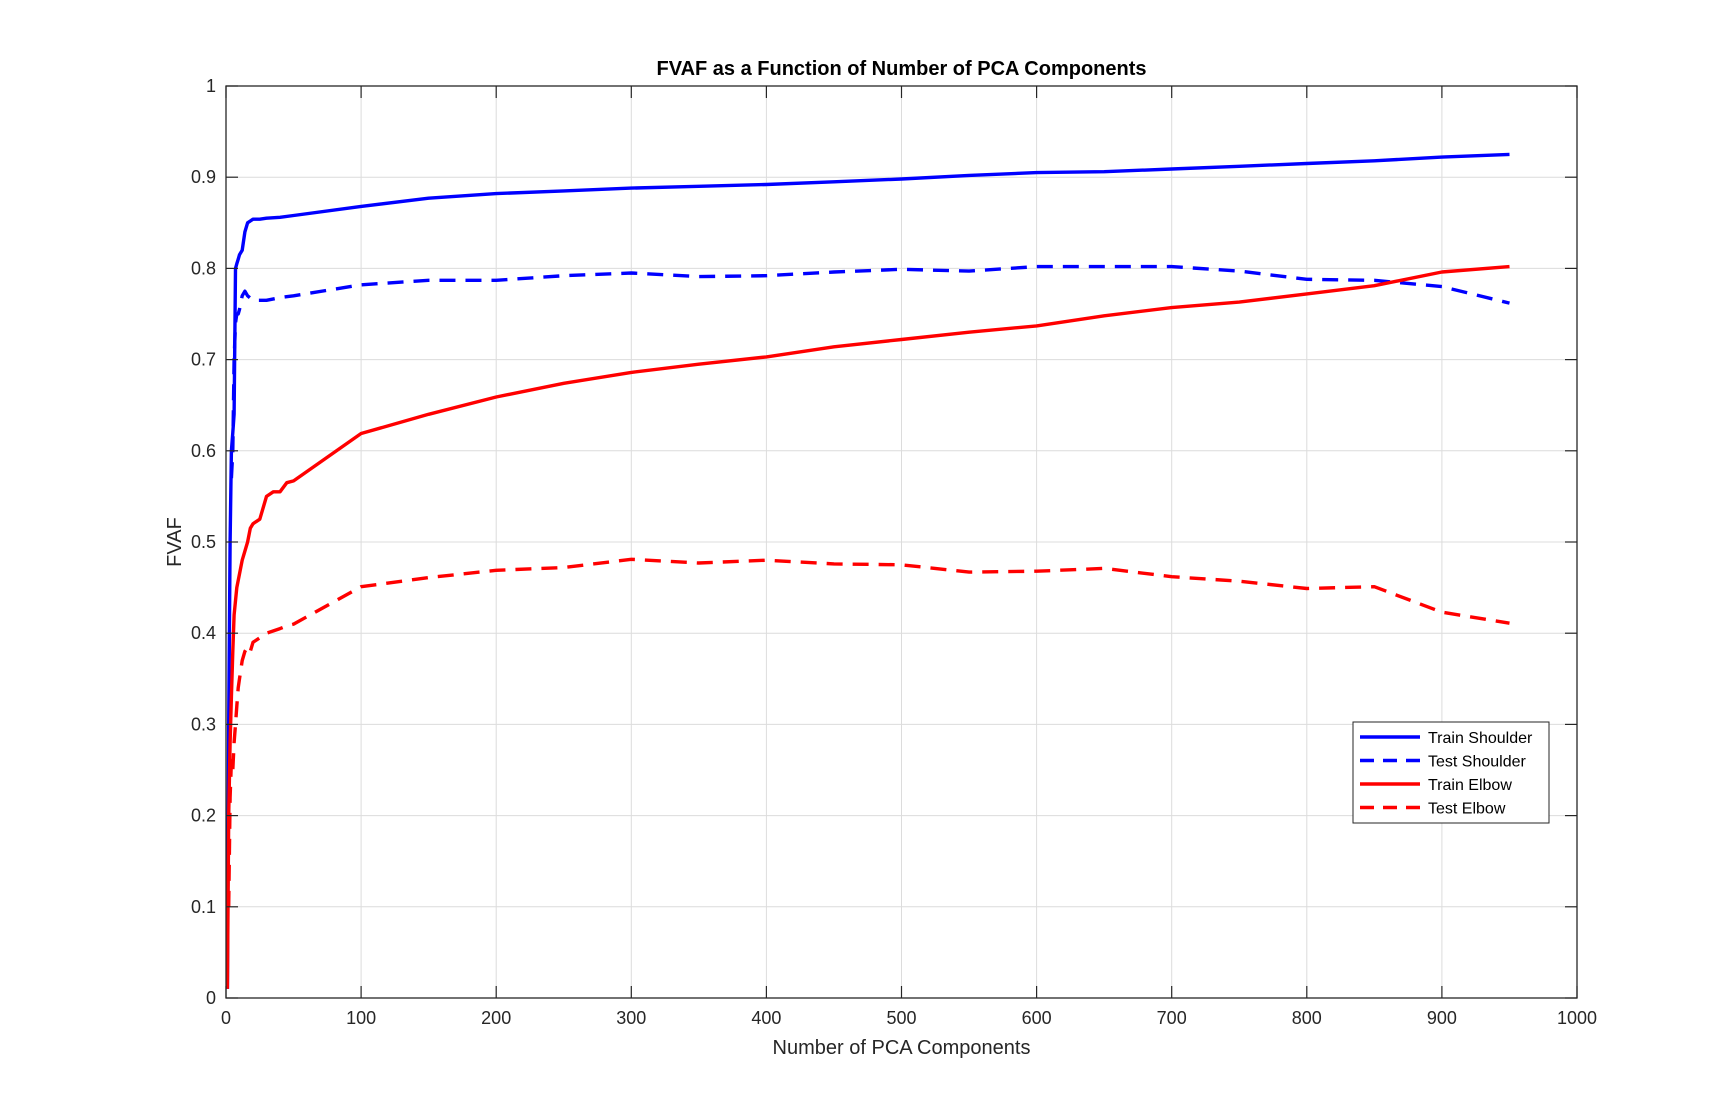  Describe the element at coordinates (203, 360) in the screenshot. I see `y-tick-label: 0.7` at that location.